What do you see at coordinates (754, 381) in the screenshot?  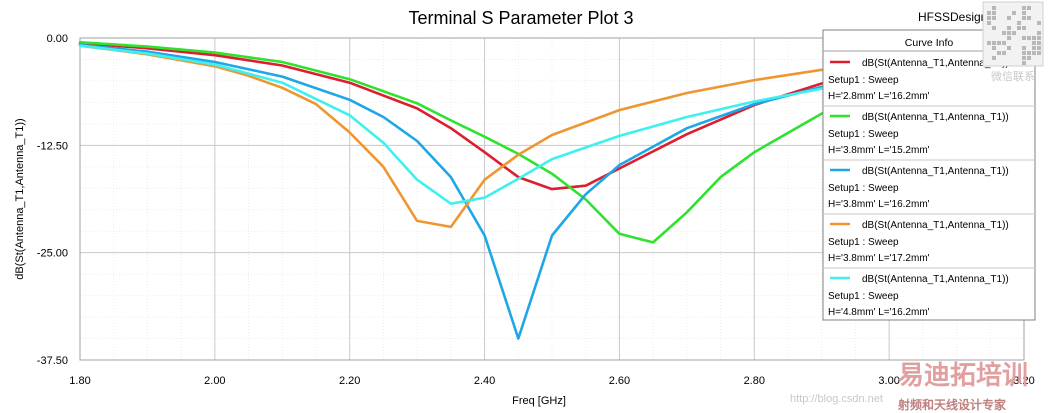 I see `x-tick-label: 2.80` at bounding box center [754, 381].